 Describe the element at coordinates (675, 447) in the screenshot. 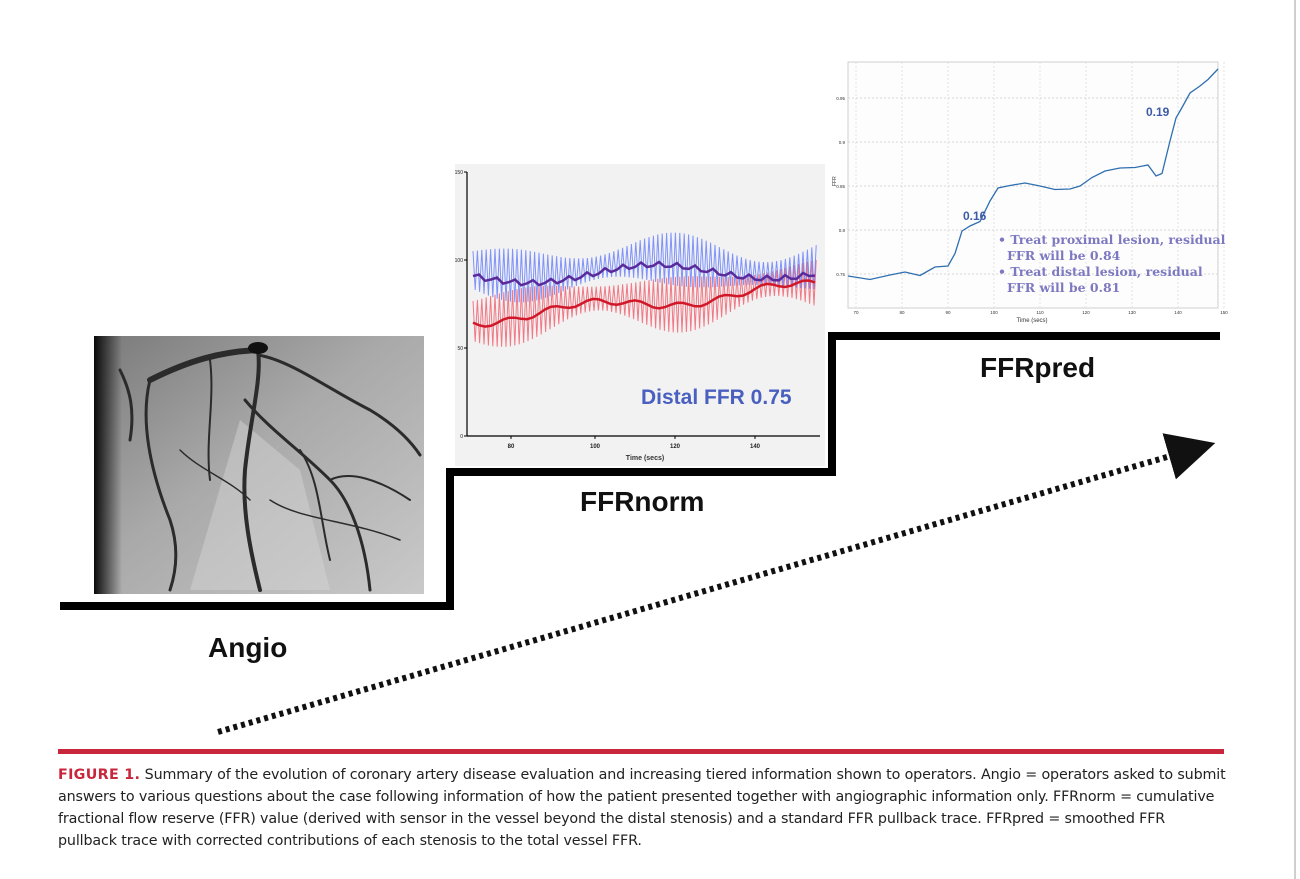

I see `ffrnorm-xtick: 120` at that location.